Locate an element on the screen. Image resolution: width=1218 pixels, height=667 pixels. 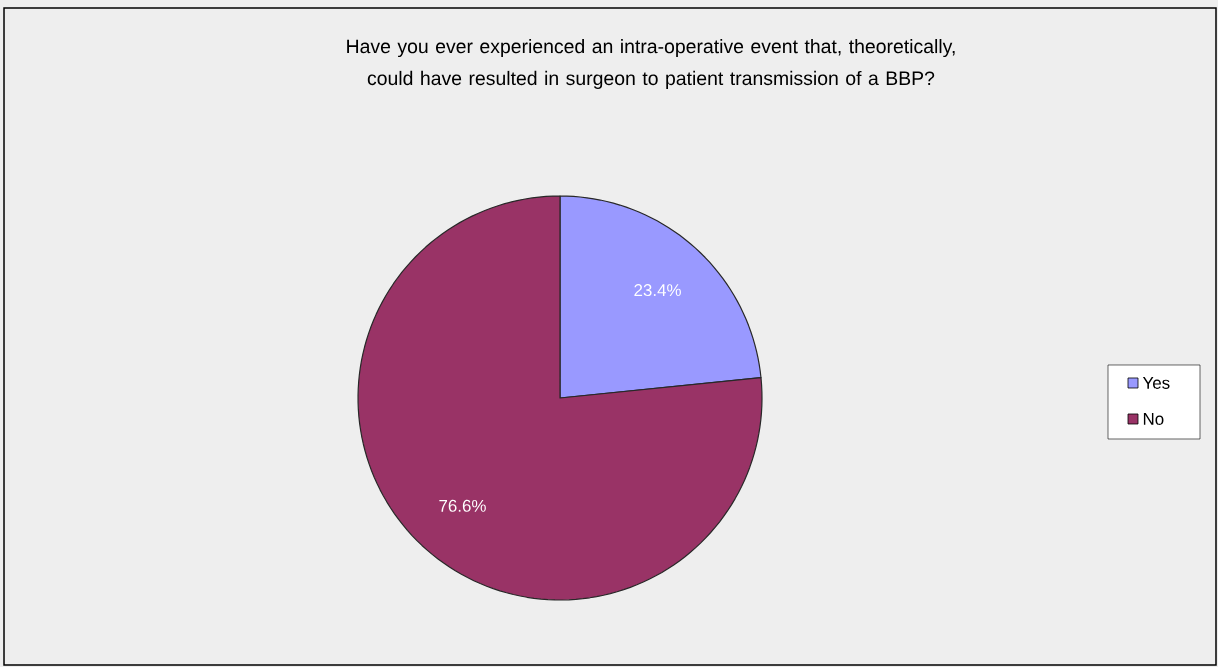
data-label: 76.6% is located at coordinates (462, 505).